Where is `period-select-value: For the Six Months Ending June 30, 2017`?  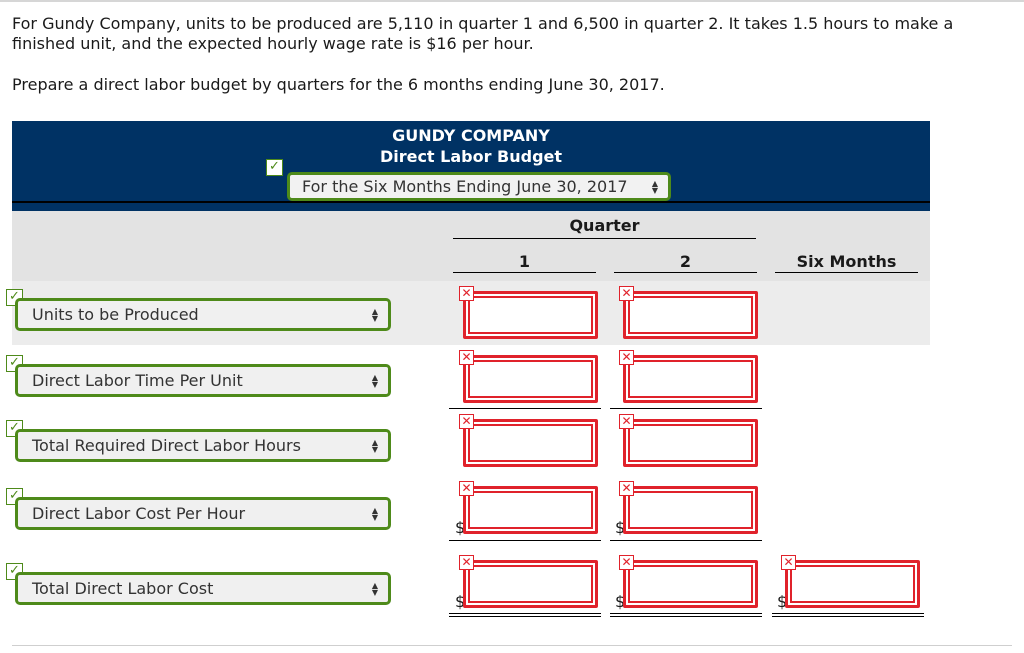 period-select-value: For the Six Months Ending June 30, 2017 is located at coordinates (465, 186).